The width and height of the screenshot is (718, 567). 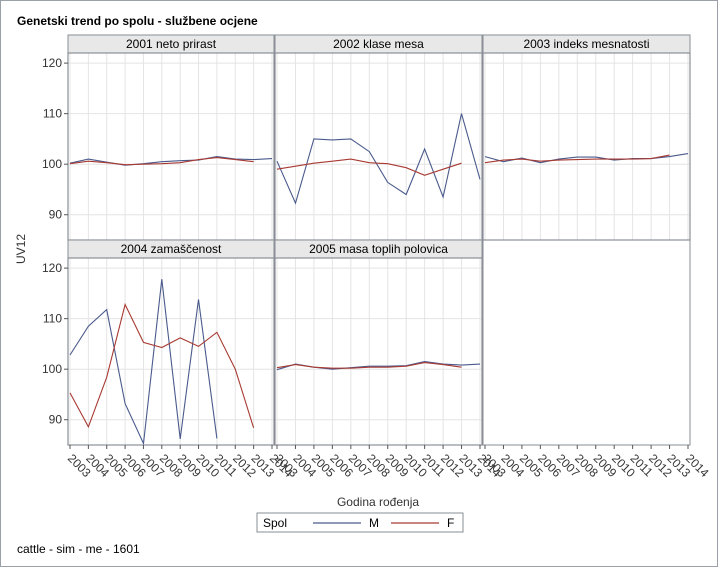 I want to click on footnote: cattle - sim - me - 1601, so click(x=78, y=549).